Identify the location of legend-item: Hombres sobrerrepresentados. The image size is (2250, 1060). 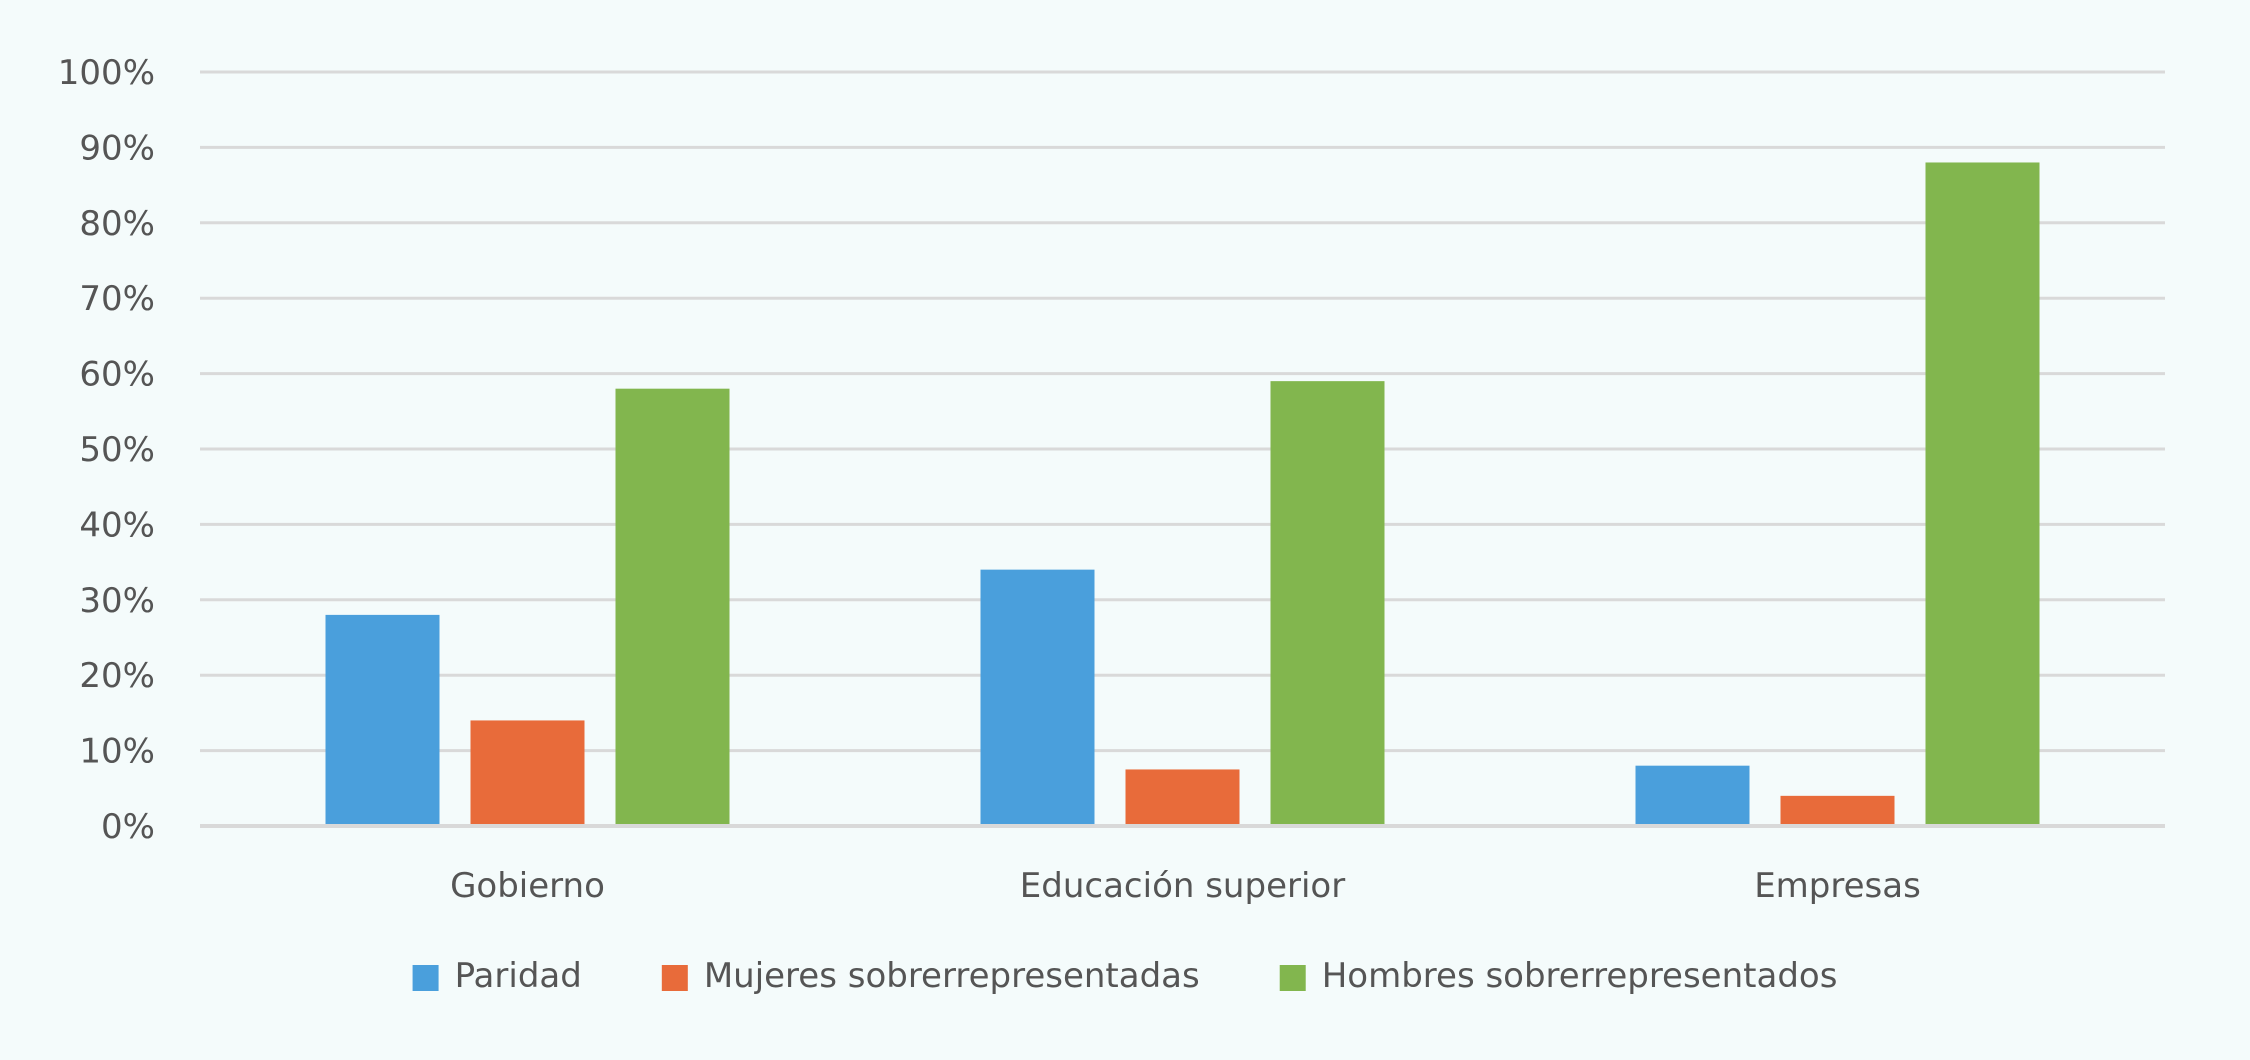
(1558, 976).